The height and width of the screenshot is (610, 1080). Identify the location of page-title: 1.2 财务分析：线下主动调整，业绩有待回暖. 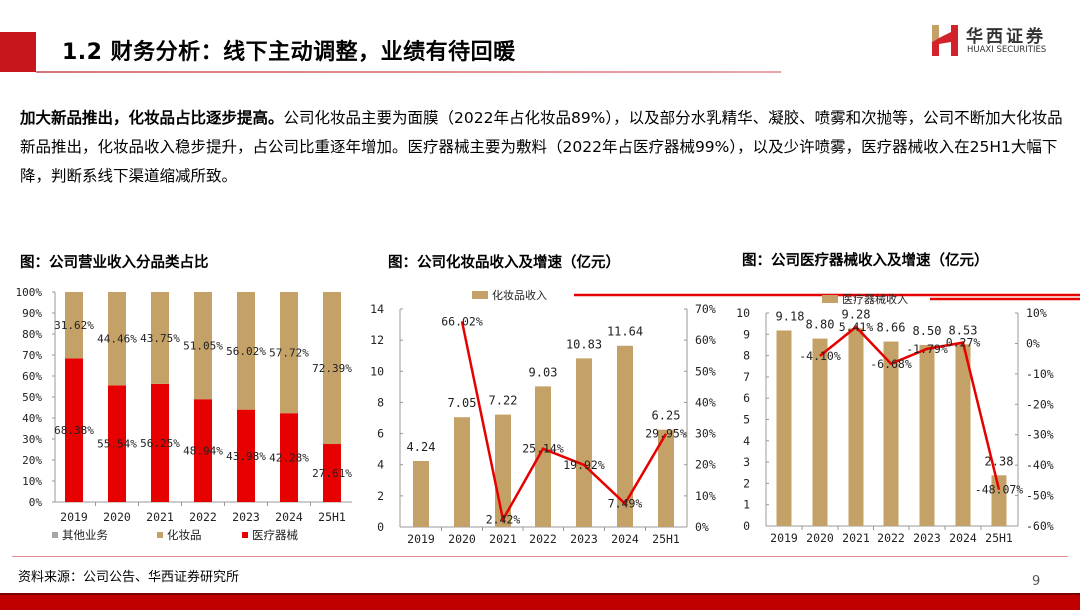
(289, 52).